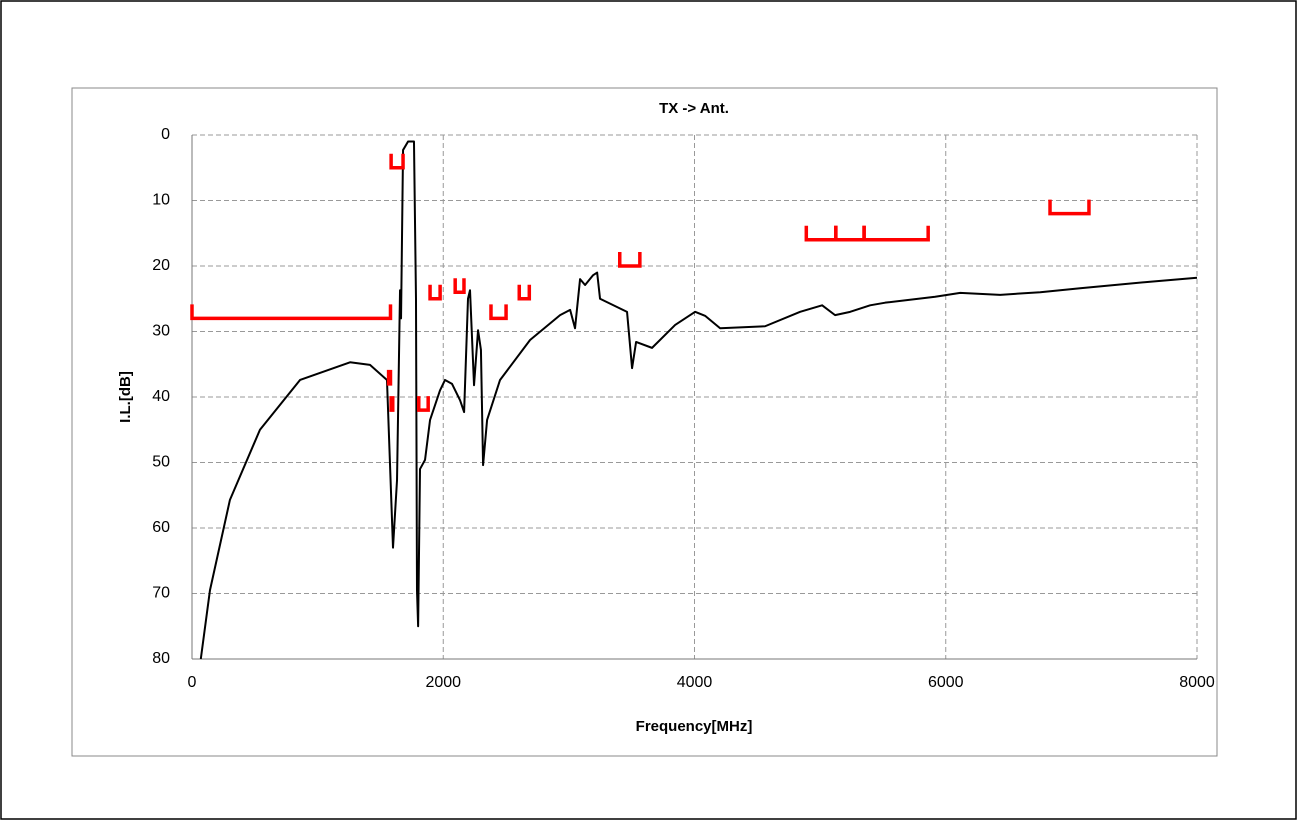 The width and height of the screenshot is (1298, 821). What do you see at coordinates (946, 682) in the screenshot?
I see `x-tick-label: 6000` at bounding box center [946, 682].